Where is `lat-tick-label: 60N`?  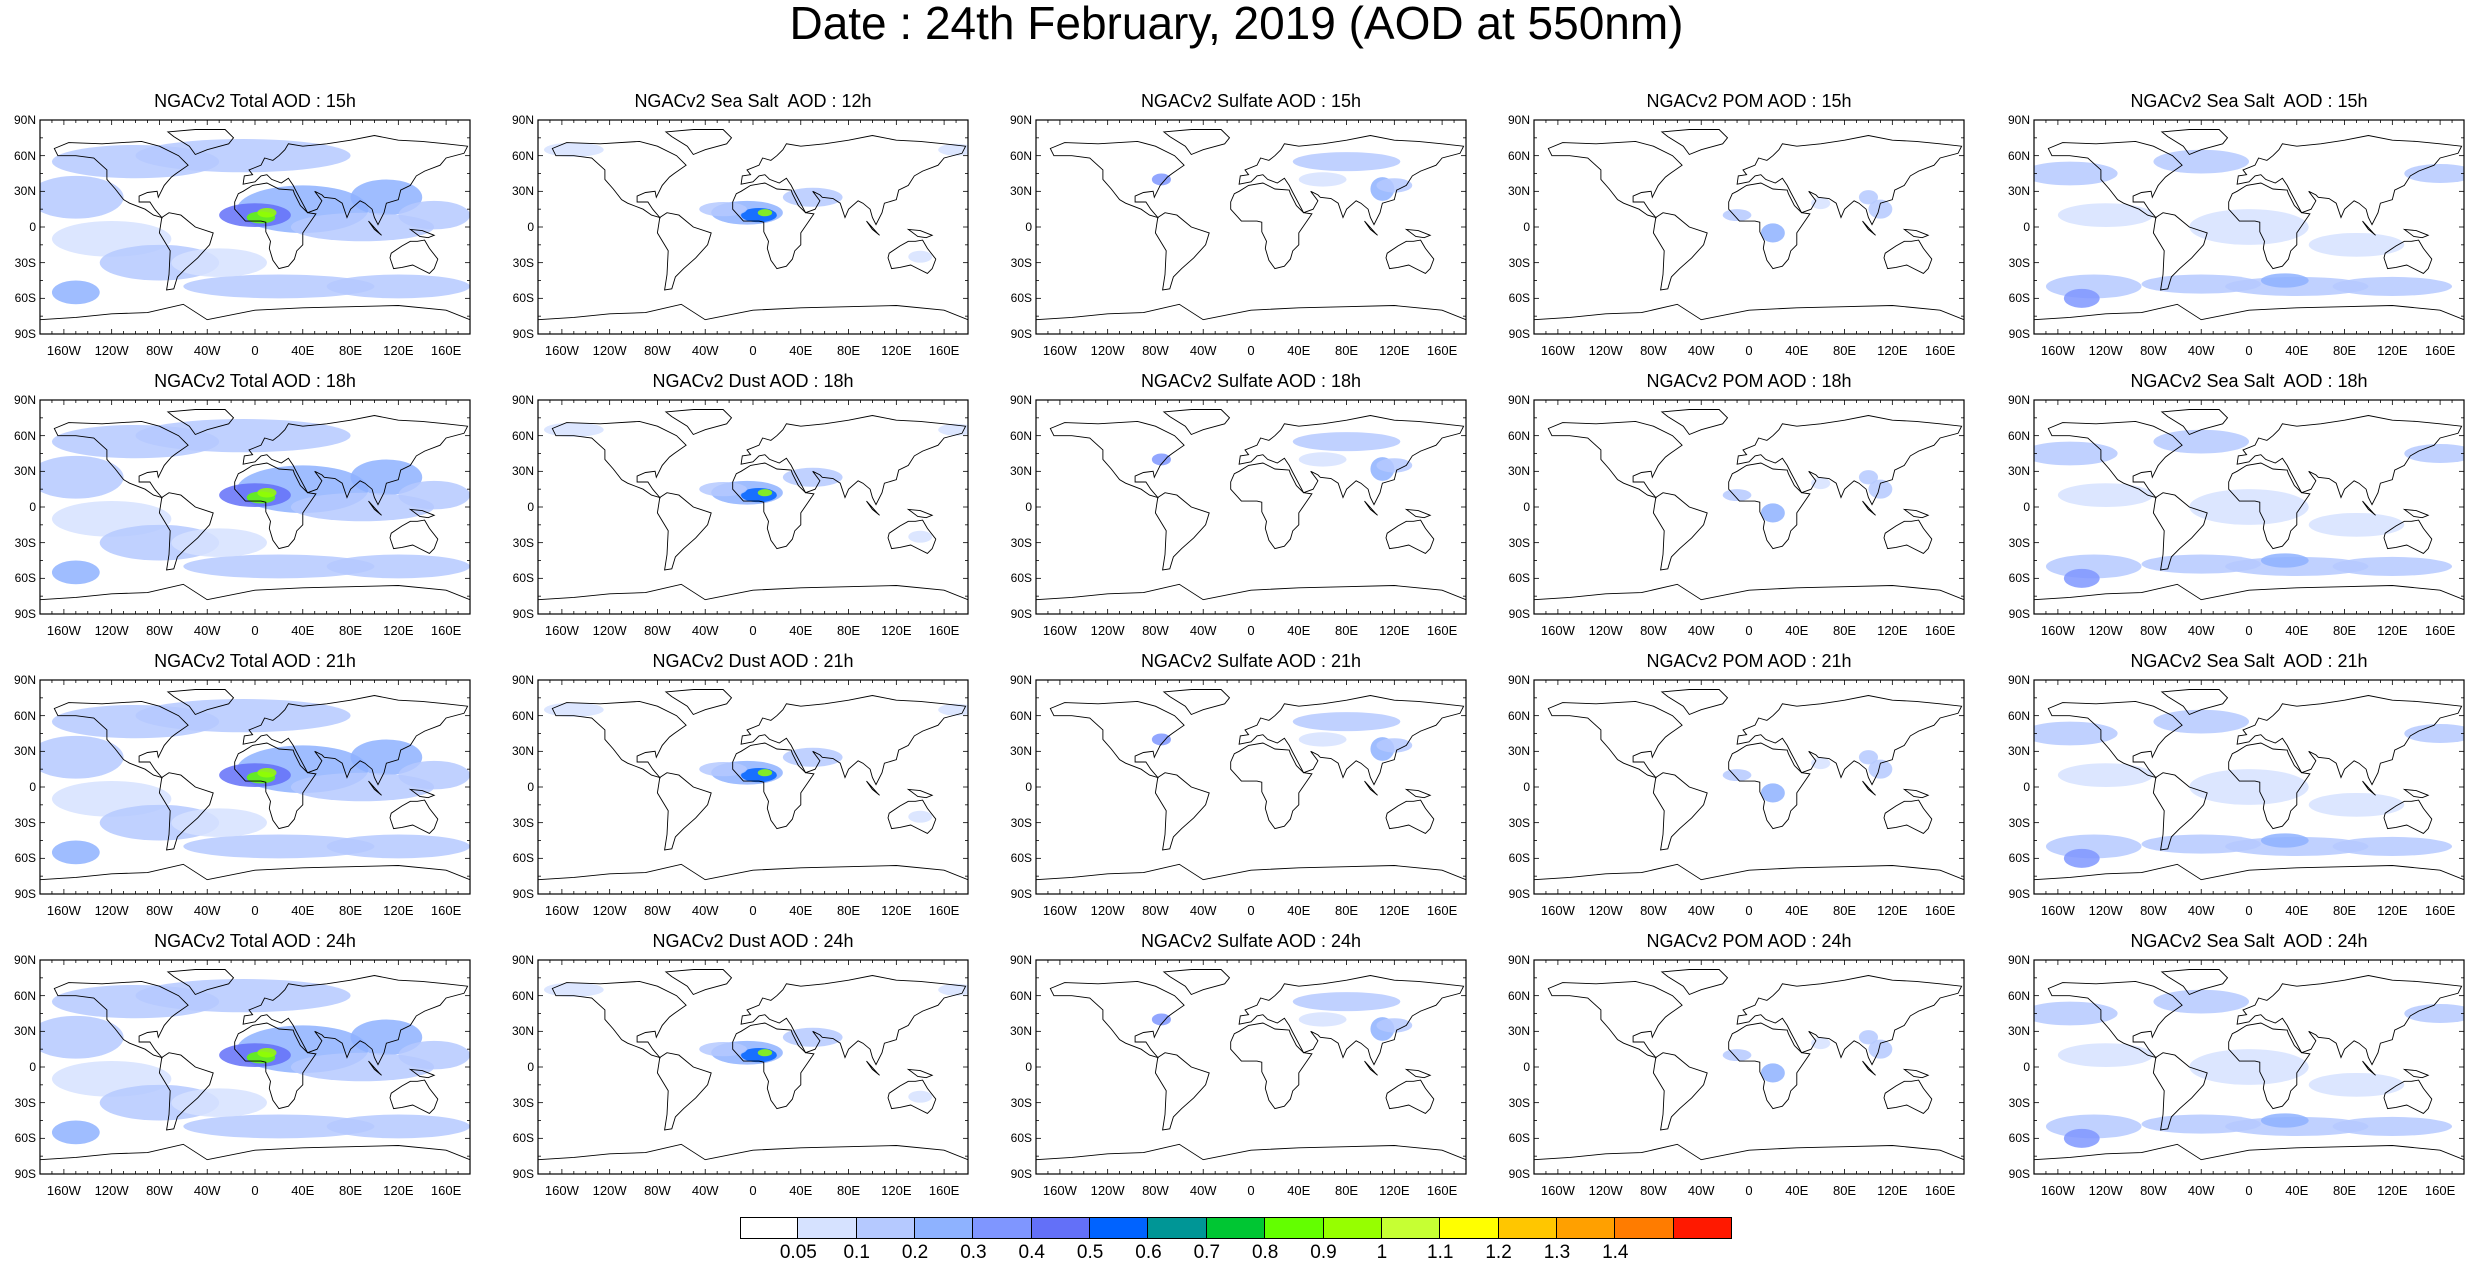
lat-tick-label: 60N is located at coordinates (2018, 995).